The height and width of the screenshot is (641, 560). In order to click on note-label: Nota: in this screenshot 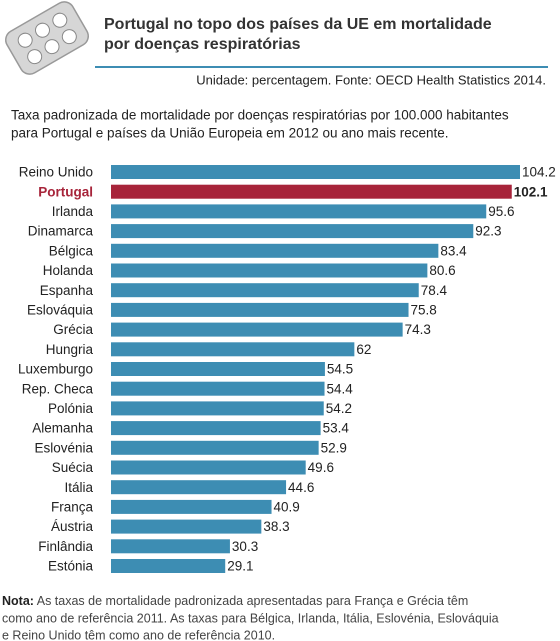, I will do `click(18, 601)`.